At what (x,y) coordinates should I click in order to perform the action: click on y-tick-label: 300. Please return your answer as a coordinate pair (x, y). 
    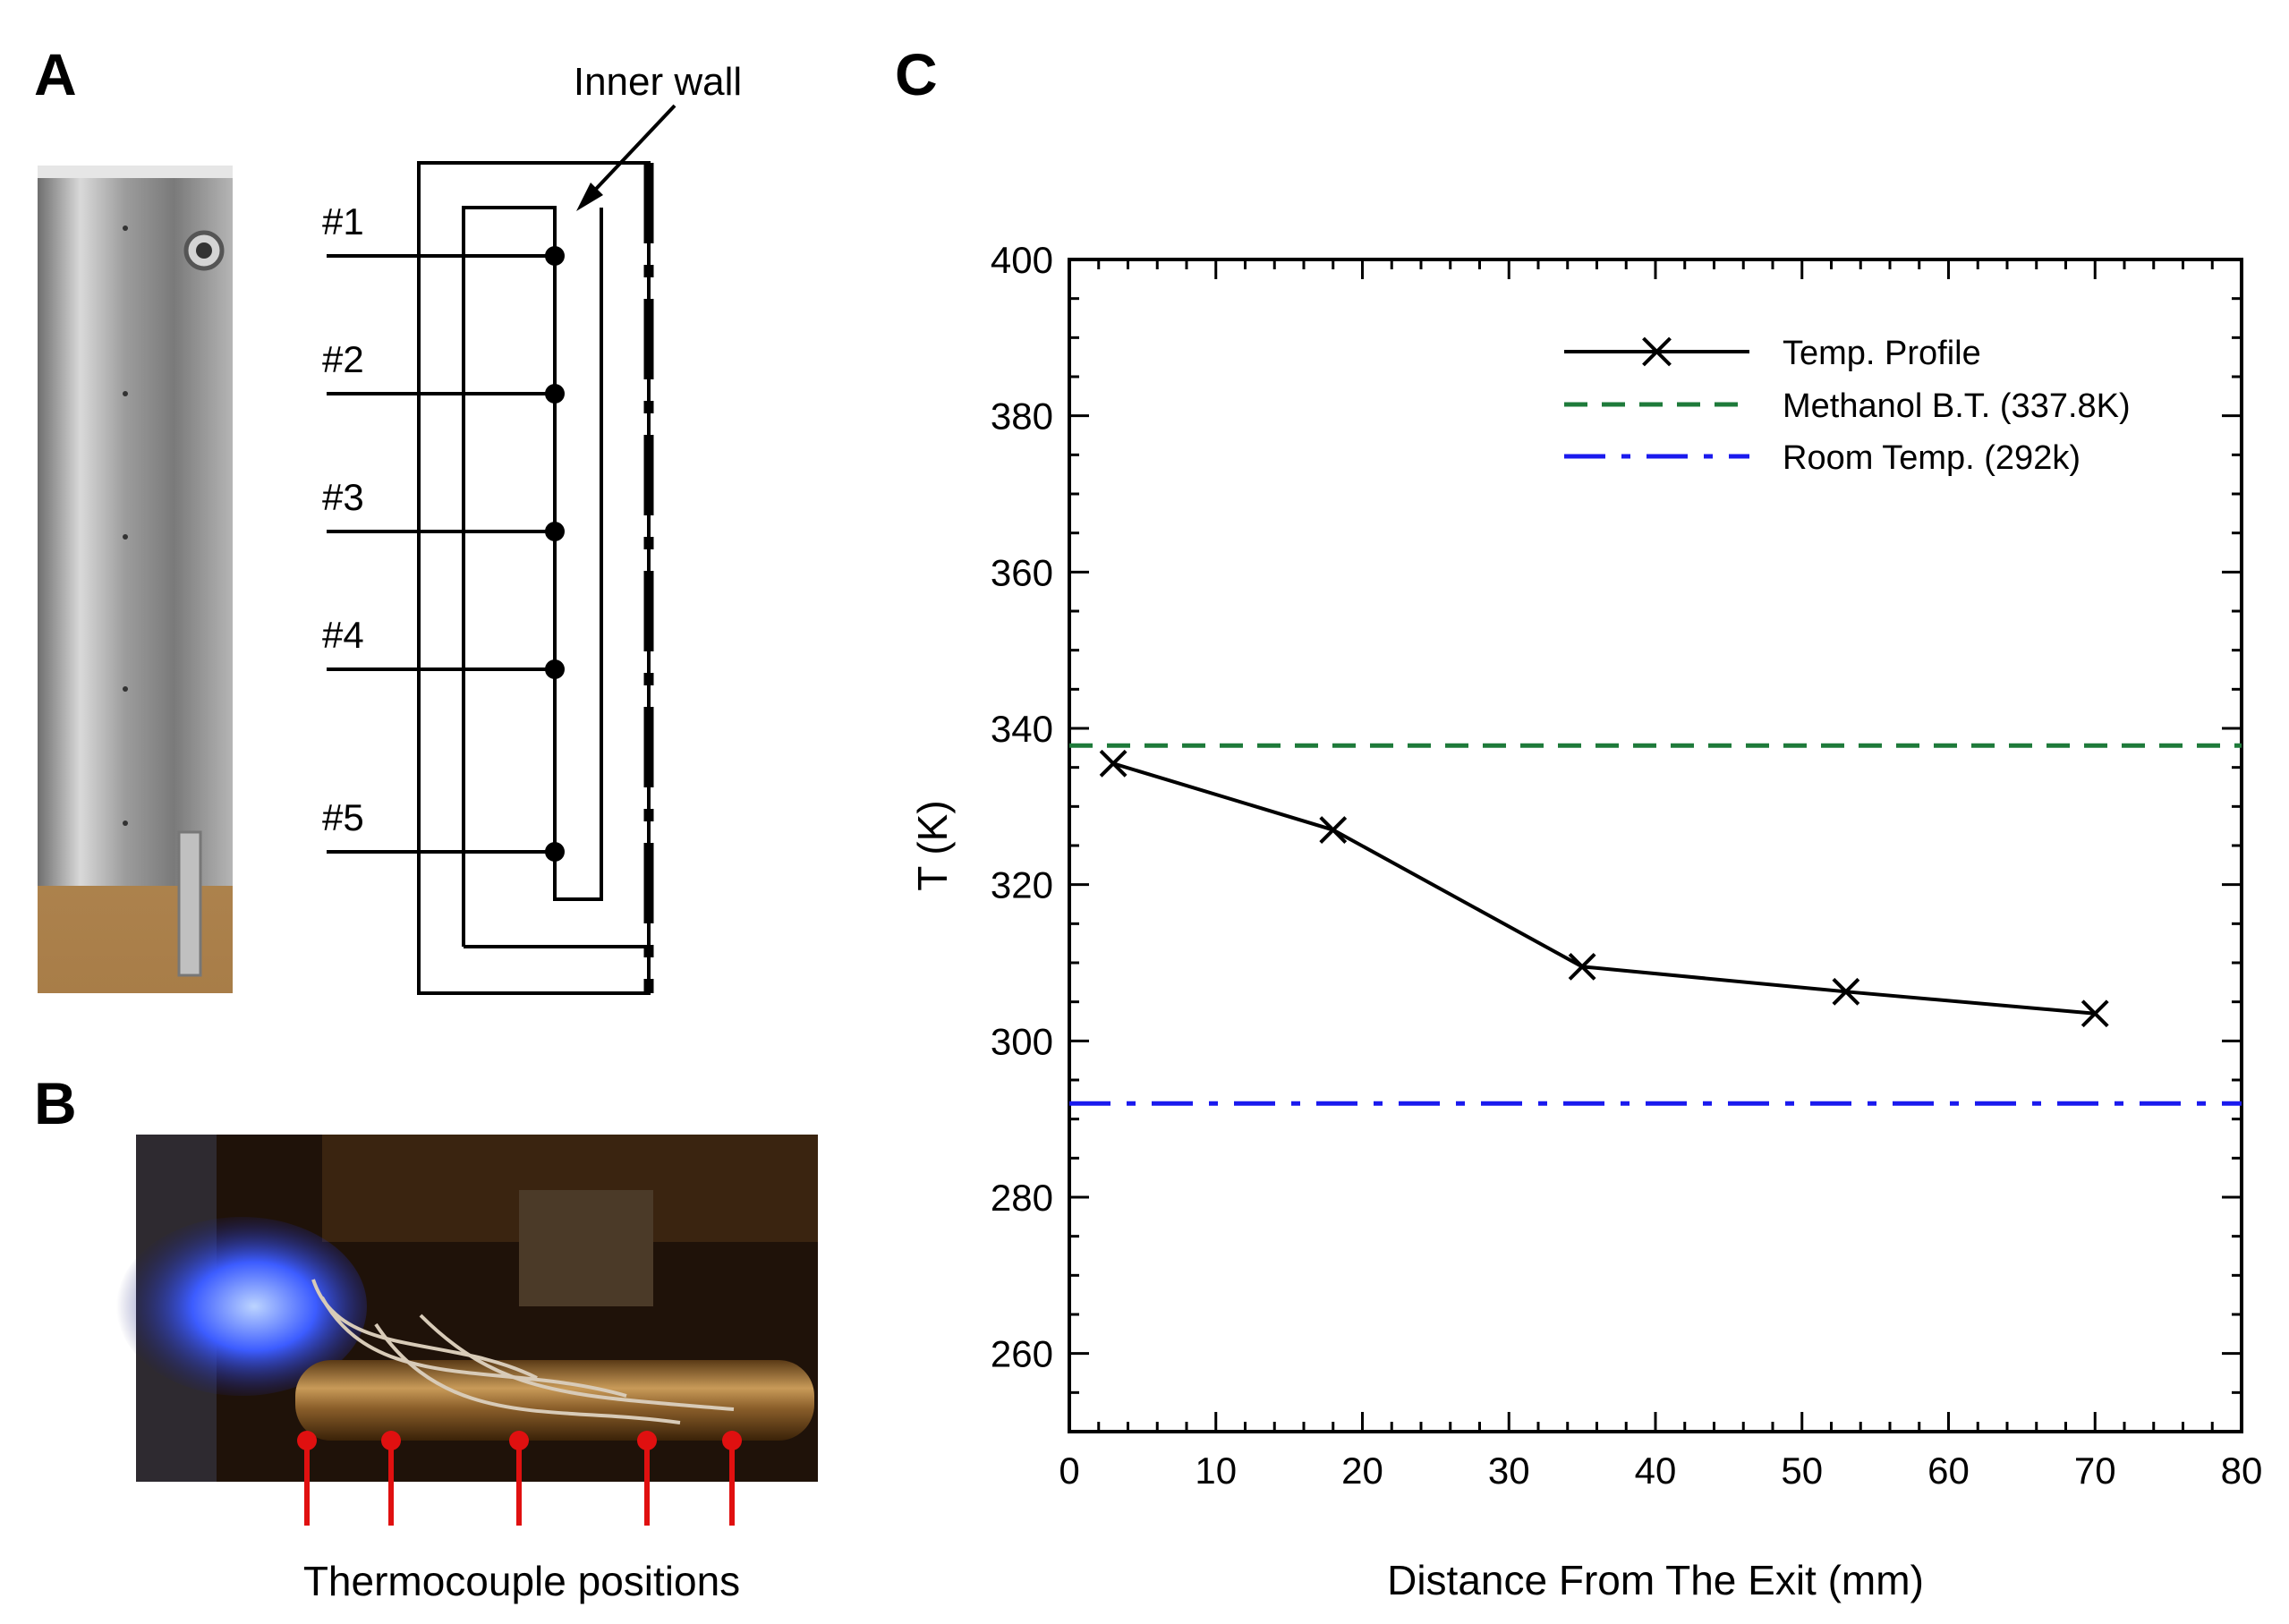
    Looking at the image, I should click on (1022, 1041).